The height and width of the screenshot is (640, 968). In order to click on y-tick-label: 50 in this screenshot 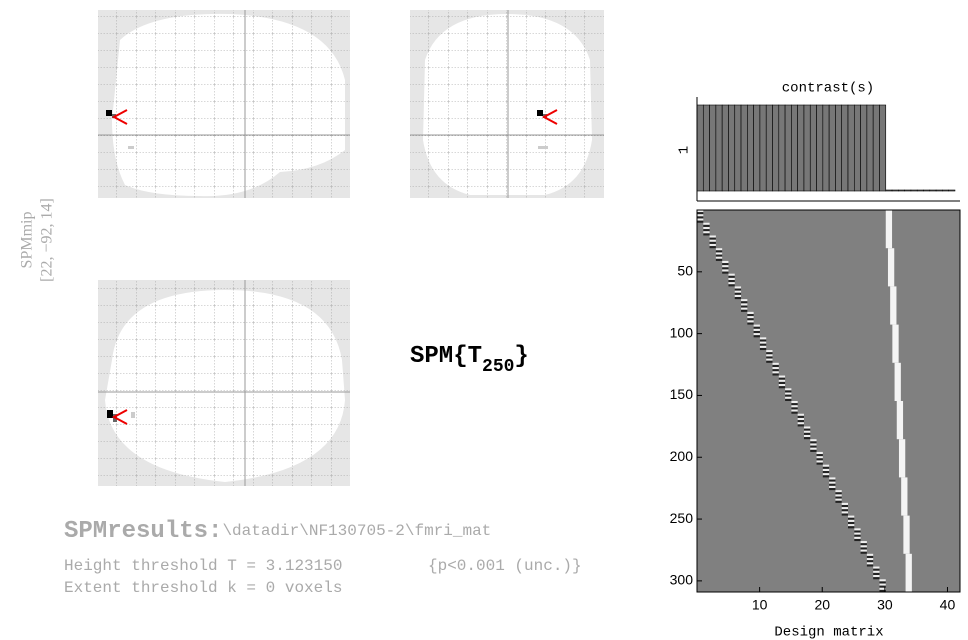, I will do `click(685, 271)`.